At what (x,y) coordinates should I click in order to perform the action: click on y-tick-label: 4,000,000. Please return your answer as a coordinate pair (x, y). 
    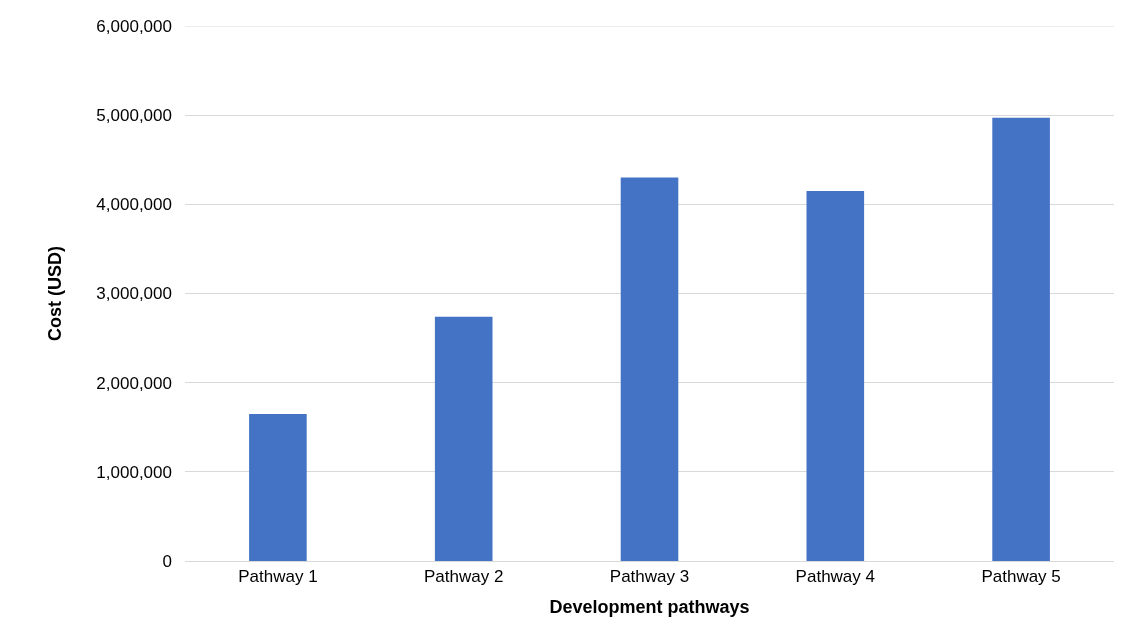
    Looking at the image, I should click on (134, 205).